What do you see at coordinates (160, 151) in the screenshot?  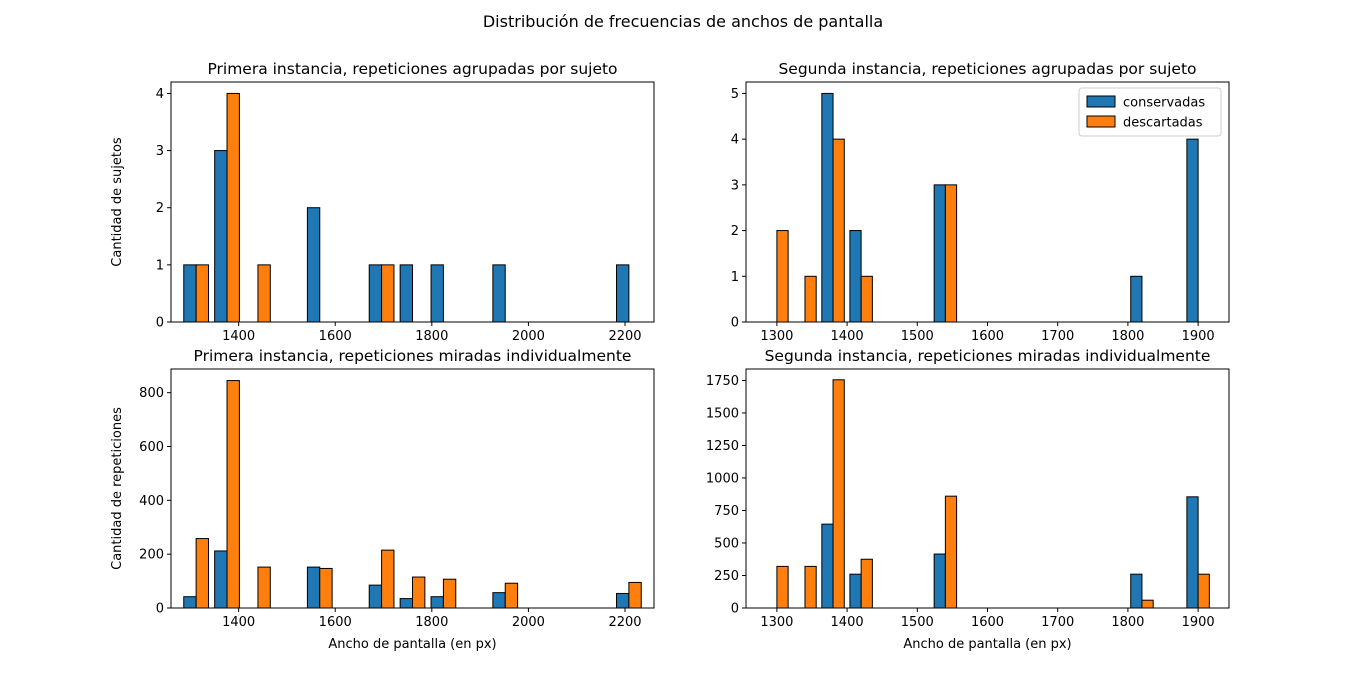 I see `y-tick-label: 3` at bounding box center [160, 151].